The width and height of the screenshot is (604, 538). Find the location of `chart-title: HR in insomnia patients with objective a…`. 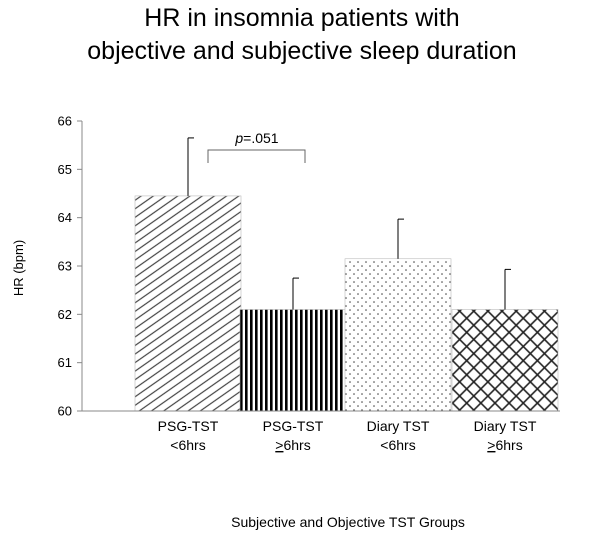

chart-title: HR in insomnia patients with objective a… is located at coordinates (301, 34).